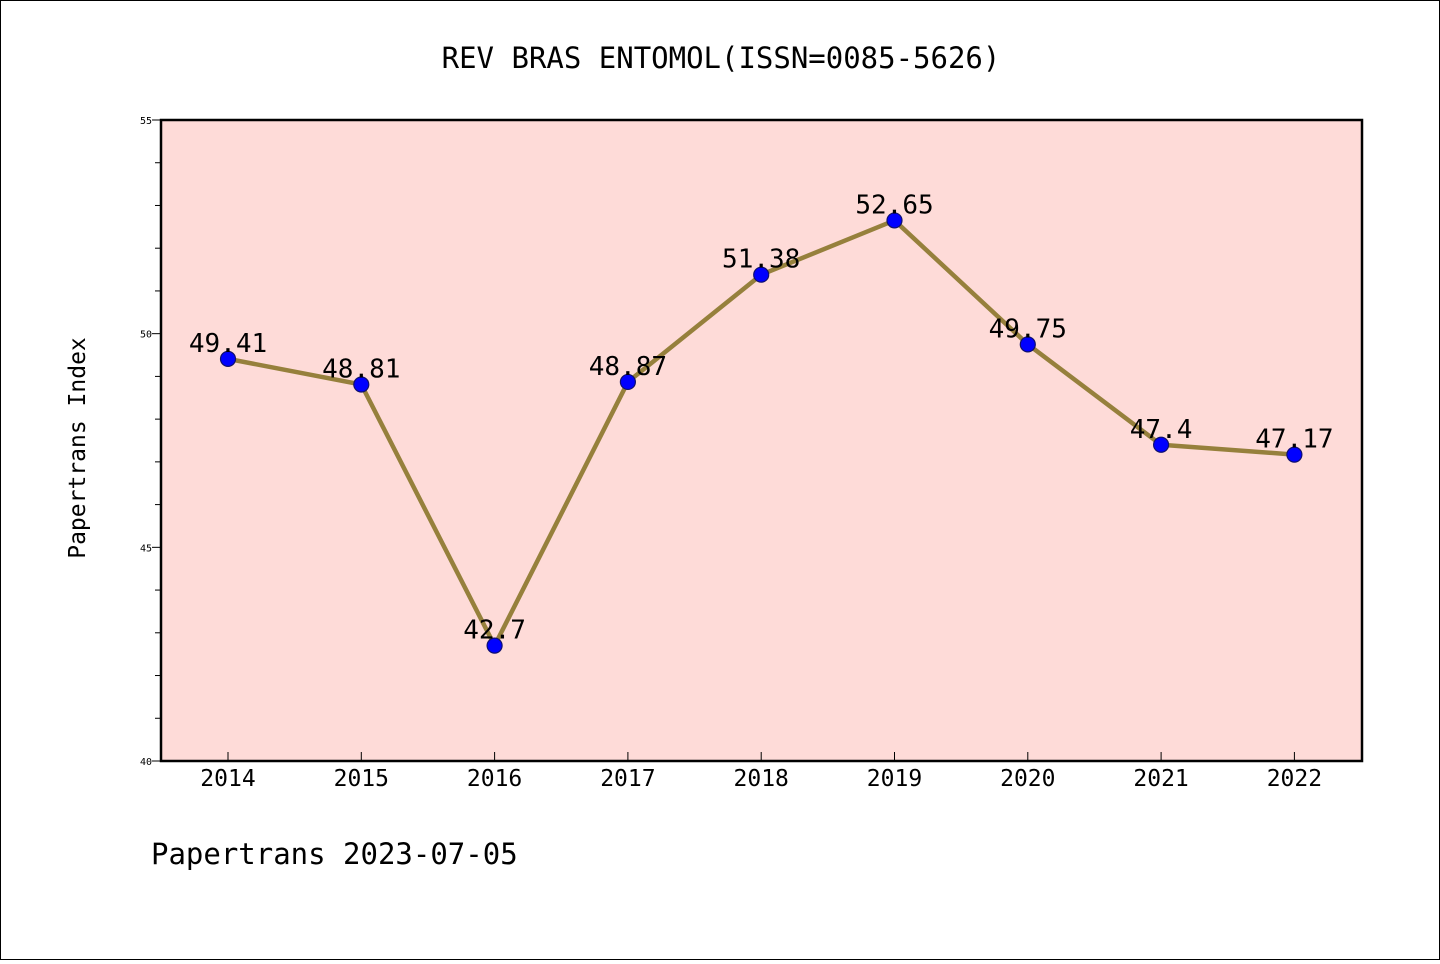  What do you see at coordinates (228, 344) in the screenshot?
I see `data-label: 49.41` at bounding box center [228, 344].